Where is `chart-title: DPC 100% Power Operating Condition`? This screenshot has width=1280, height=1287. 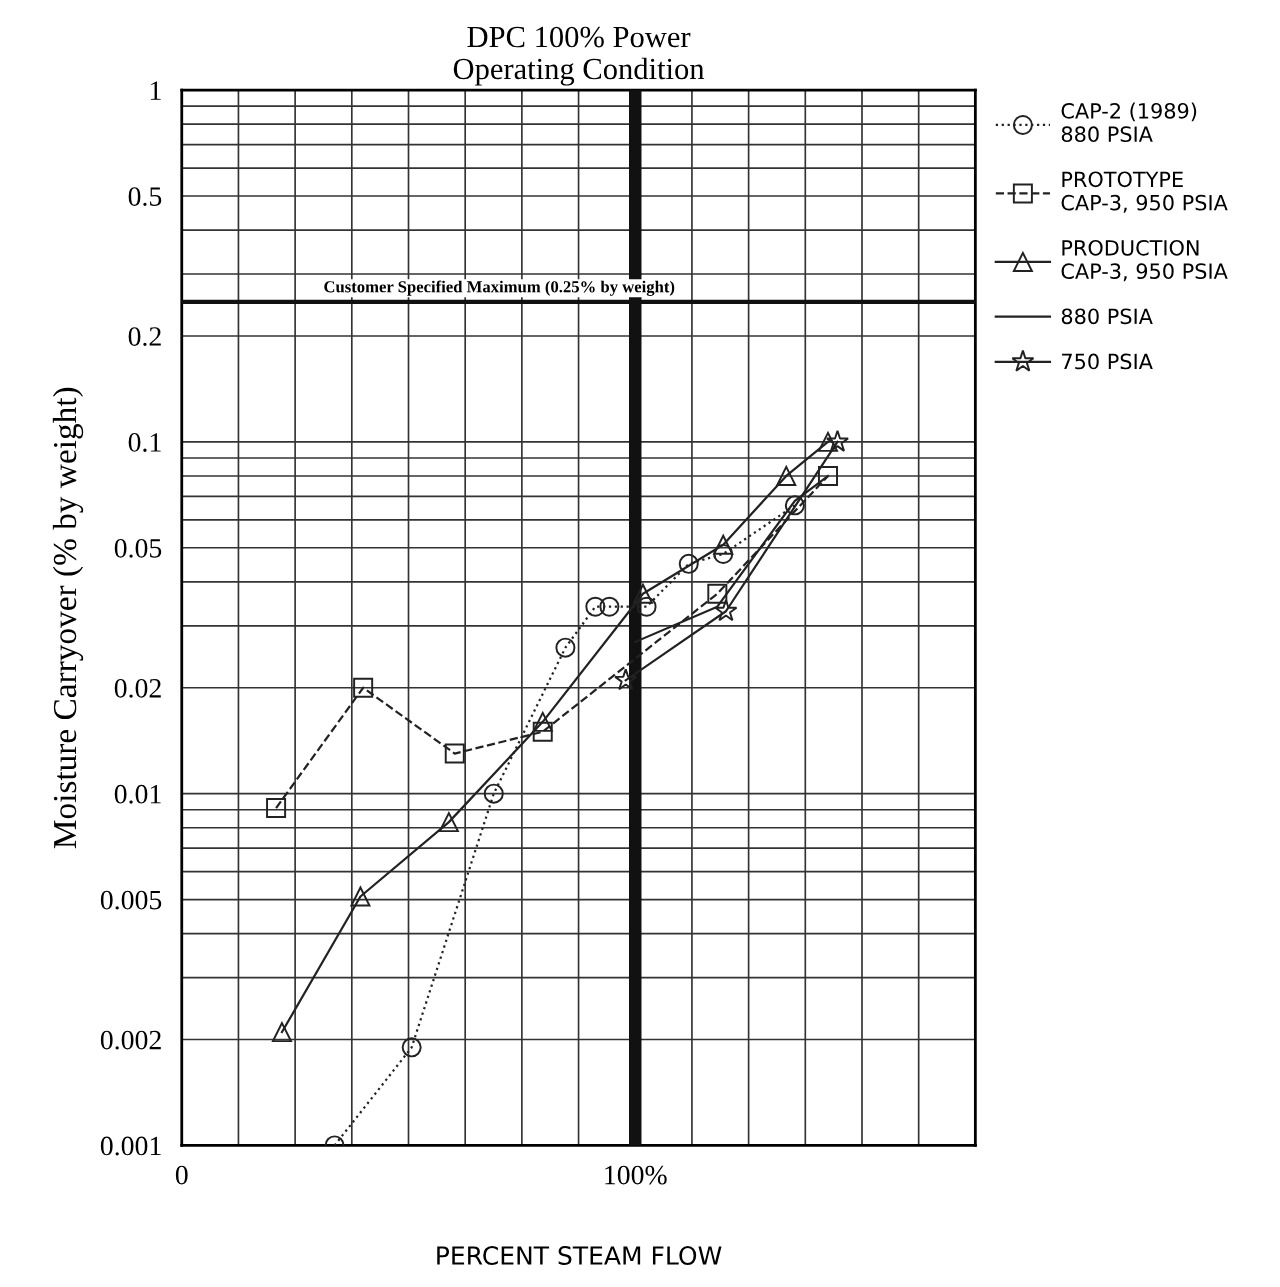 chart-title: DPC 100% Power Operating Condition is located at coordinates (579, 56).